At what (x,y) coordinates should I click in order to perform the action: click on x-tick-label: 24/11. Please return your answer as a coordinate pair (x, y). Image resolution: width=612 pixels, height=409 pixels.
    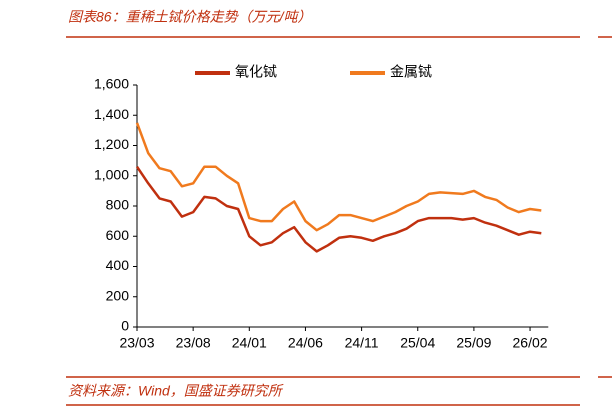
    Looking at the image, I should click on (362, 343).